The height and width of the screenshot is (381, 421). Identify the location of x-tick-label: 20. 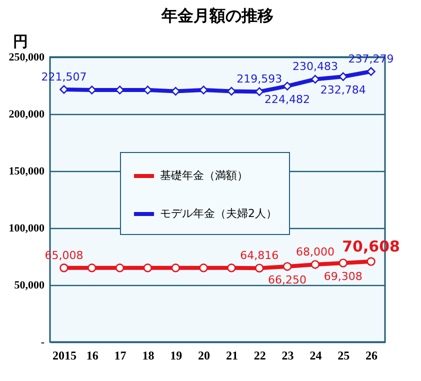
(204, 355).